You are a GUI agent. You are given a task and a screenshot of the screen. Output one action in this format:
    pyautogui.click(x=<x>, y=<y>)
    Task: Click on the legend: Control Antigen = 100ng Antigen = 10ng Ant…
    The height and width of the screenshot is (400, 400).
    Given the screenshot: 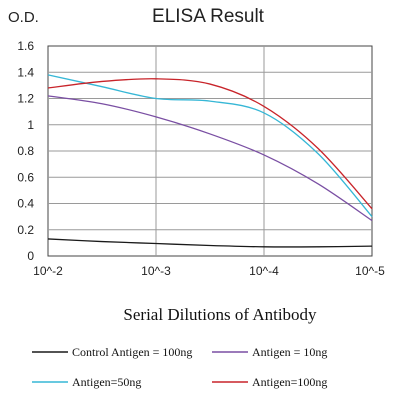 What is the action you would take?
    pyautogui.click(x=179, y=367)
    